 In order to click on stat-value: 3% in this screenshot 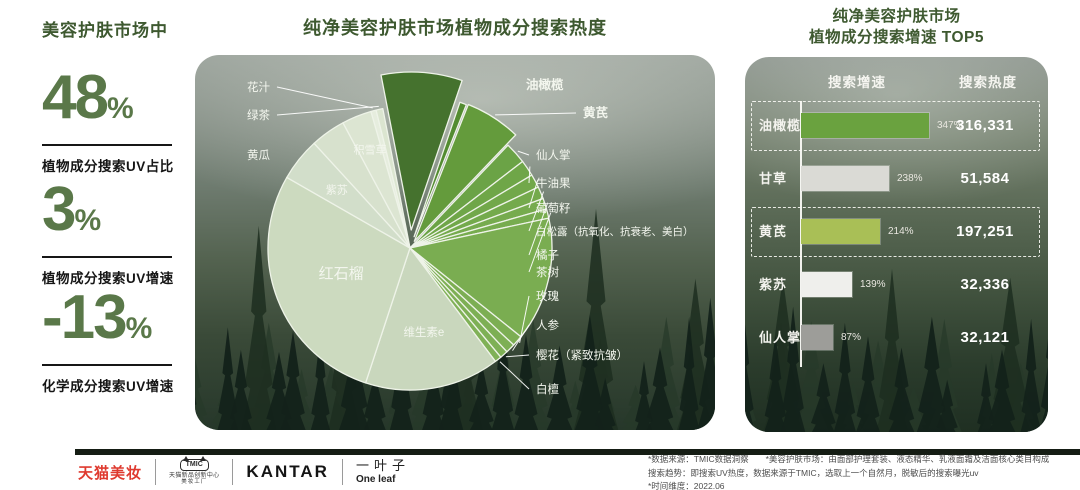, I will do `click(72, 209)`.